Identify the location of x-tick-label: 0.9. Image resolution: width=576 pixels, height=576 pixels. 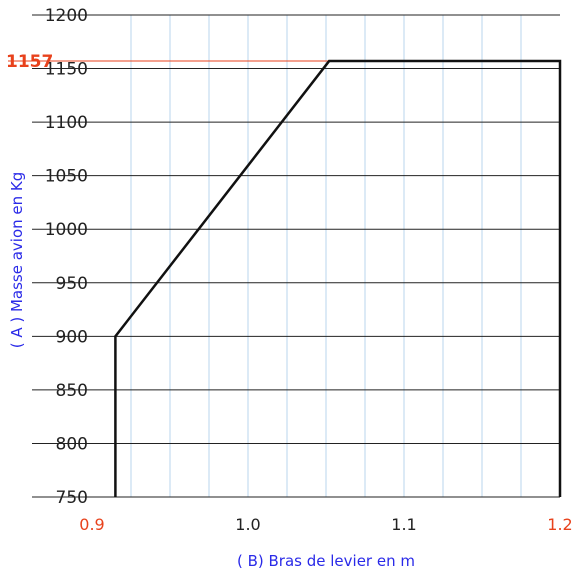
(91, 524).